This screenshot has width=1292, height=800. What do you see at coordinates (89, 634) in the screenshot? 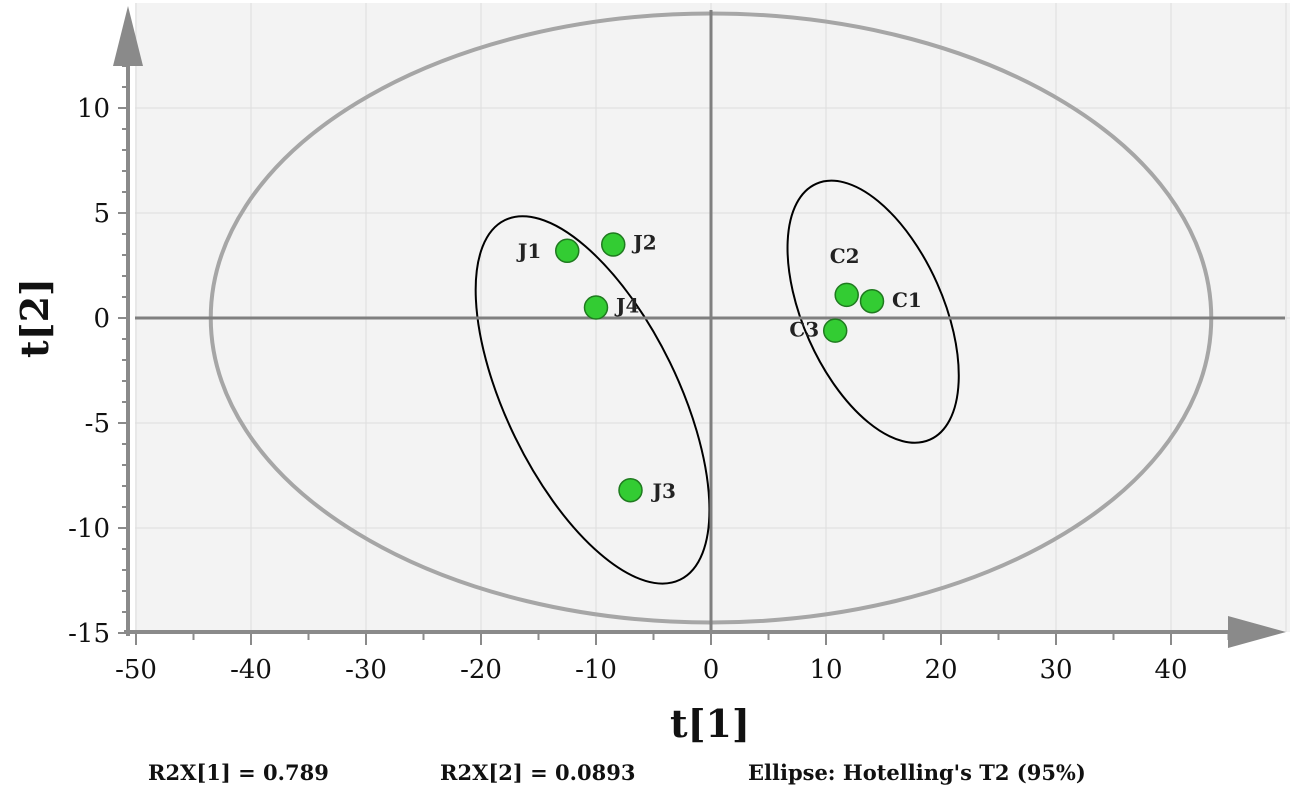
I see `y-tick-label: -15` at bounding box center [89, 634].